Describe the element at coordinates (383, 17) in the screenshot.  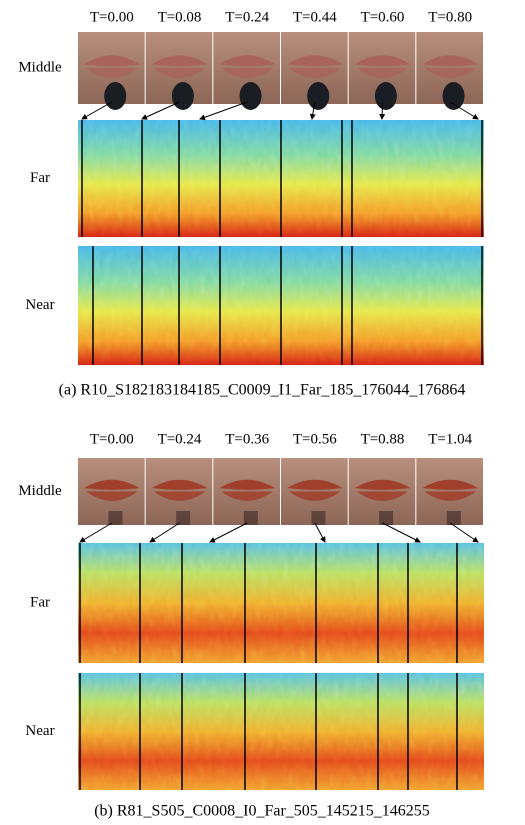
I see `time-label: T=0.60` at that location.